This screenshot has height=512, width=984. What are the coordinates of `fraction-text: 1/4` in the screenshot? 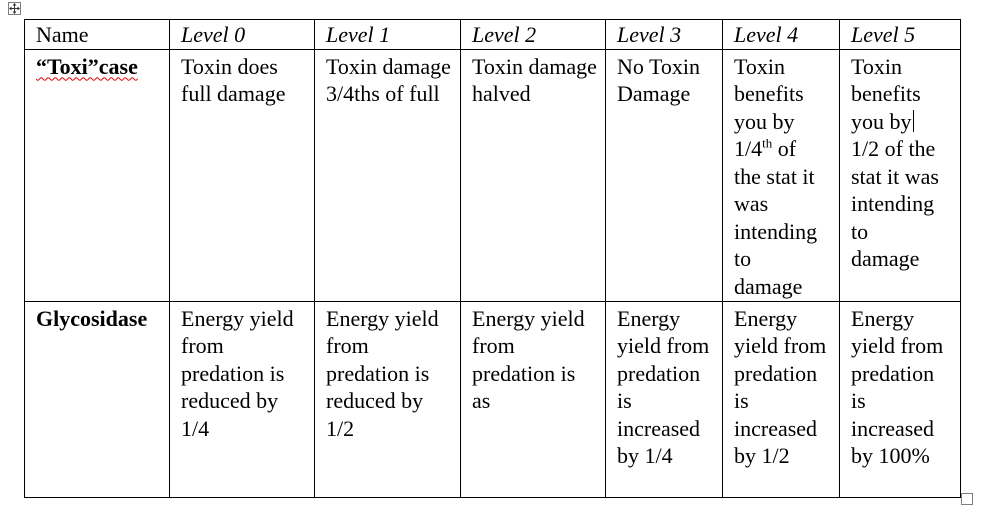 It's located at (748, 148).